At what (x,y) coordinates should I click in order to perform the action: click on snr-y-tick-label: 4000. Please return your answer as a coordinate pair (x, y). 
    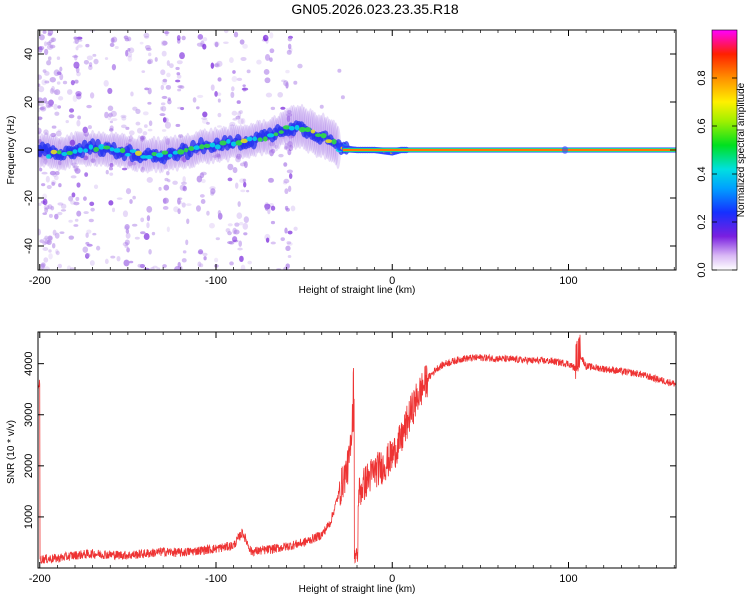
    Looking at the image, I should click on (29, 363).